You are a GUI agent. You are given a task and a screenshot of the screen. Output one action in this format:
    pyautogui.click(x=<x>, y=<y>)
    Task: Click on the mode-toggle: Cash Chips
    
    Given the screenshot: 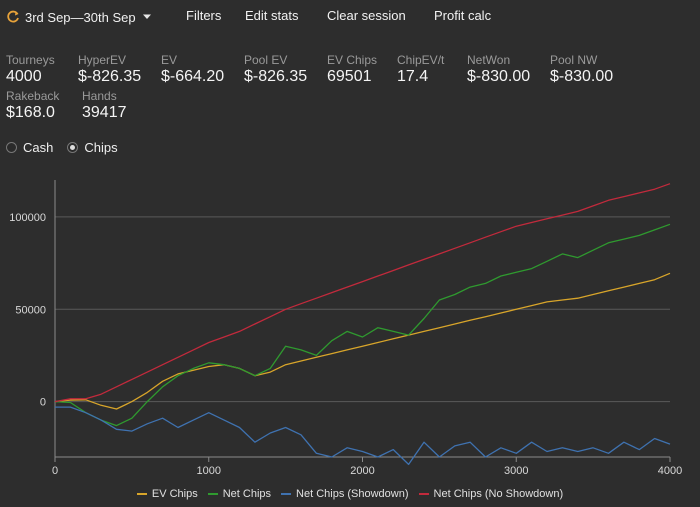 What is the action you would take?
    pyautogui.click(x=69, y=147)
    